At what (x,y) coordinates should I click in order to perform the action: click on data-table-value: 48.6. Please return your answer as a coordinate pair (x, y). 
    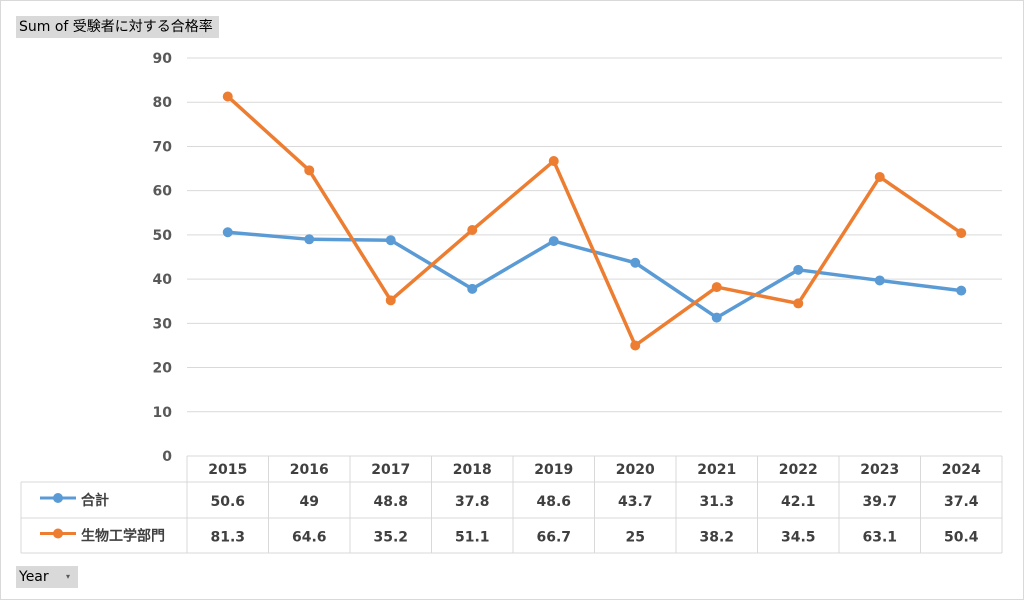
    Looking at the image, I should click on (553, 502).